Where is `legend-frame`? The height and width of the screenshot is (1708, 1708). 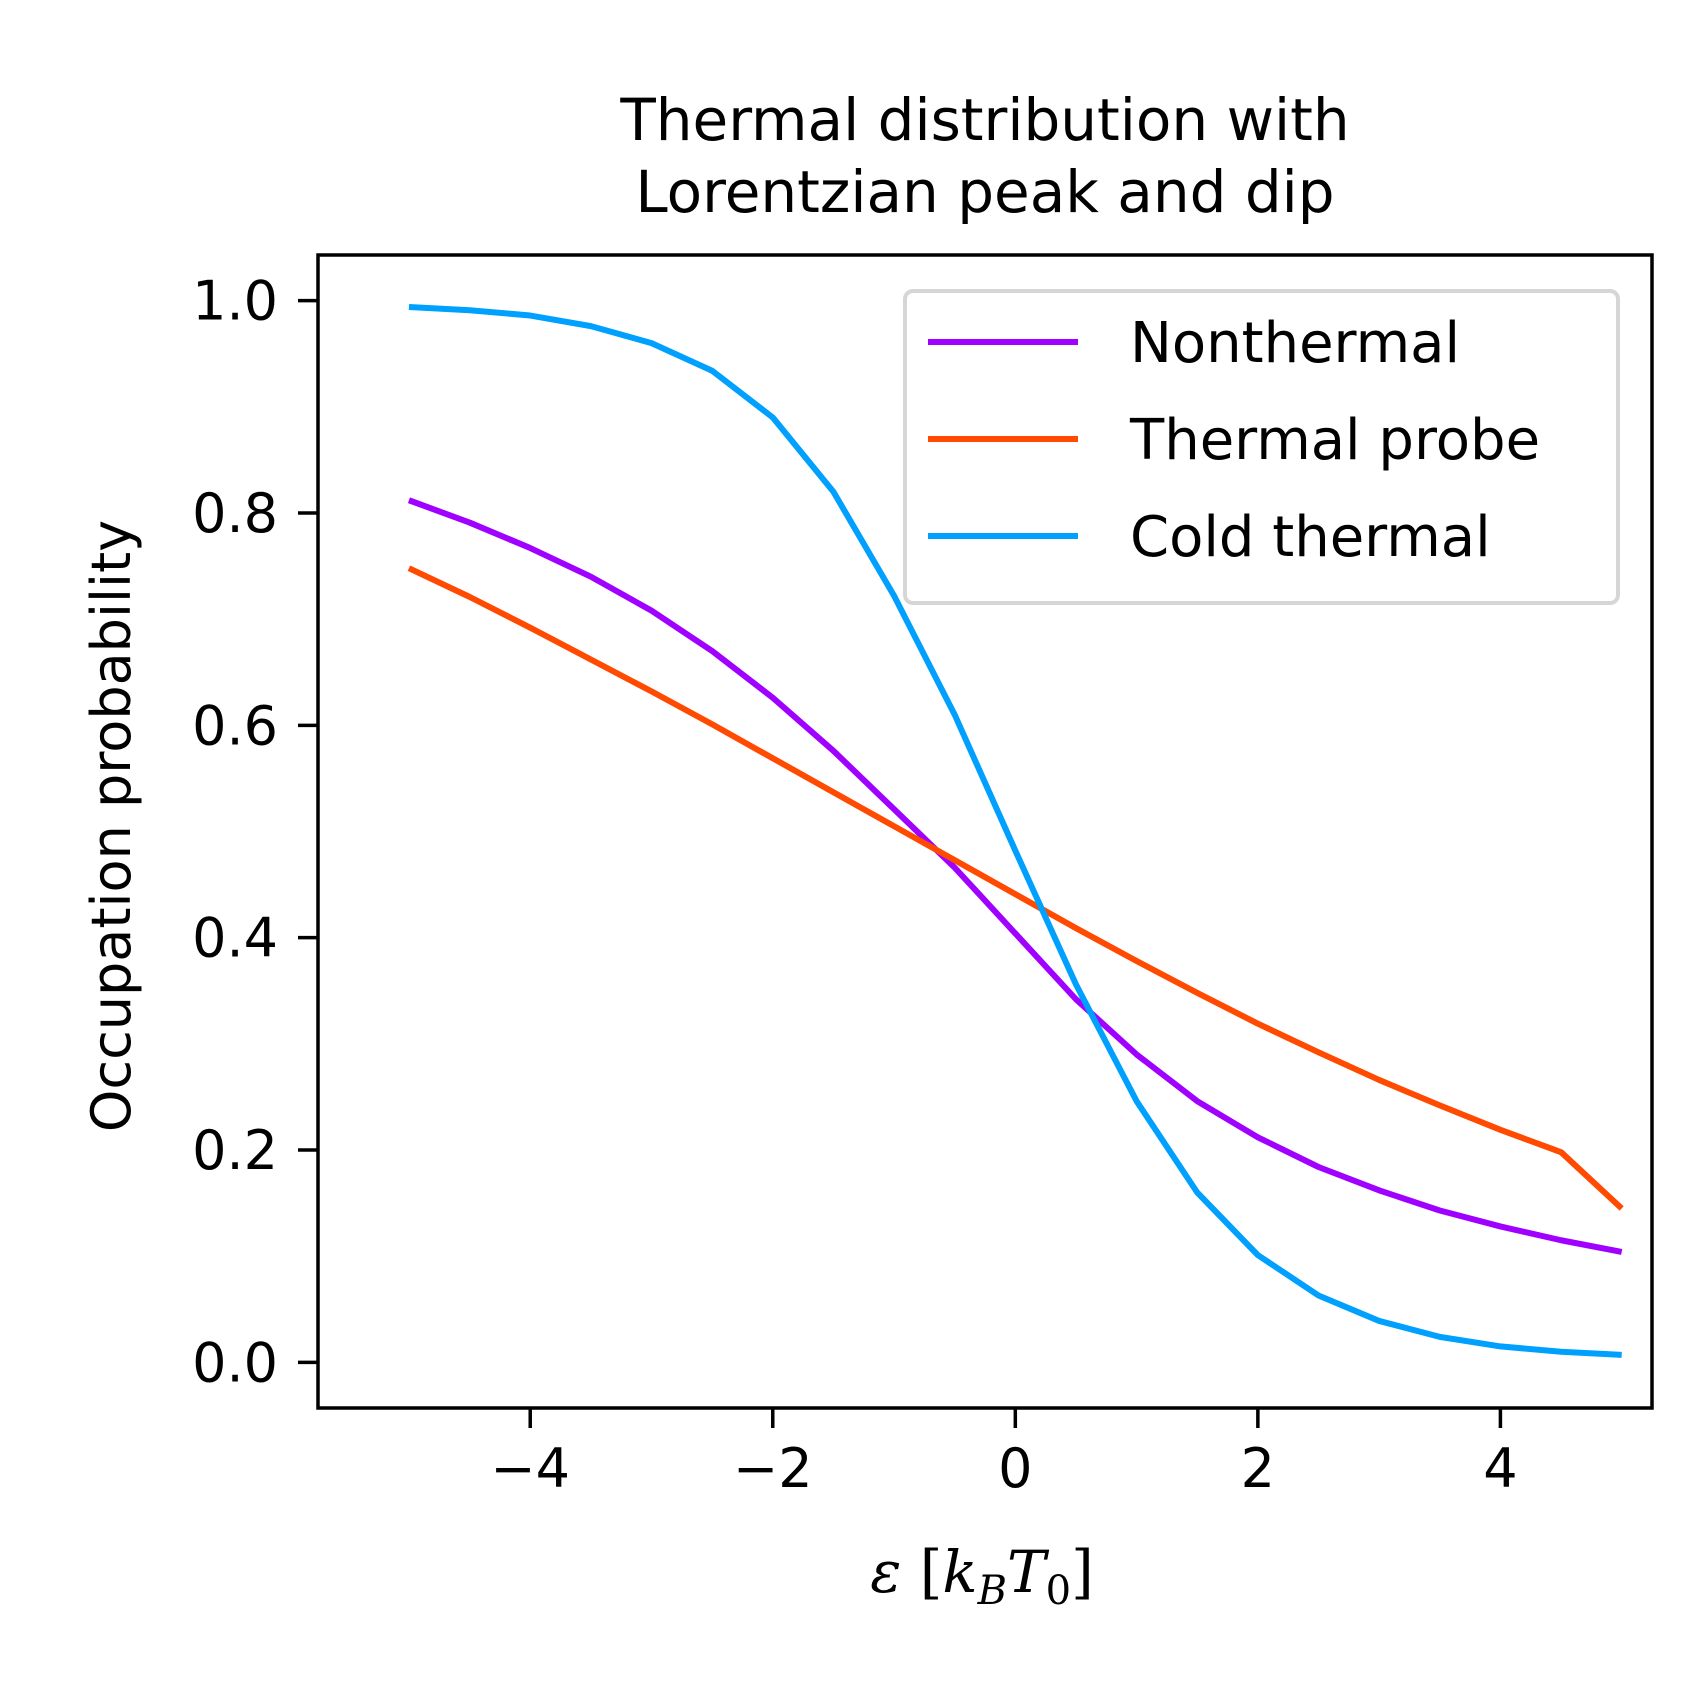 legend-frame is located at coordinates (1261, 447).